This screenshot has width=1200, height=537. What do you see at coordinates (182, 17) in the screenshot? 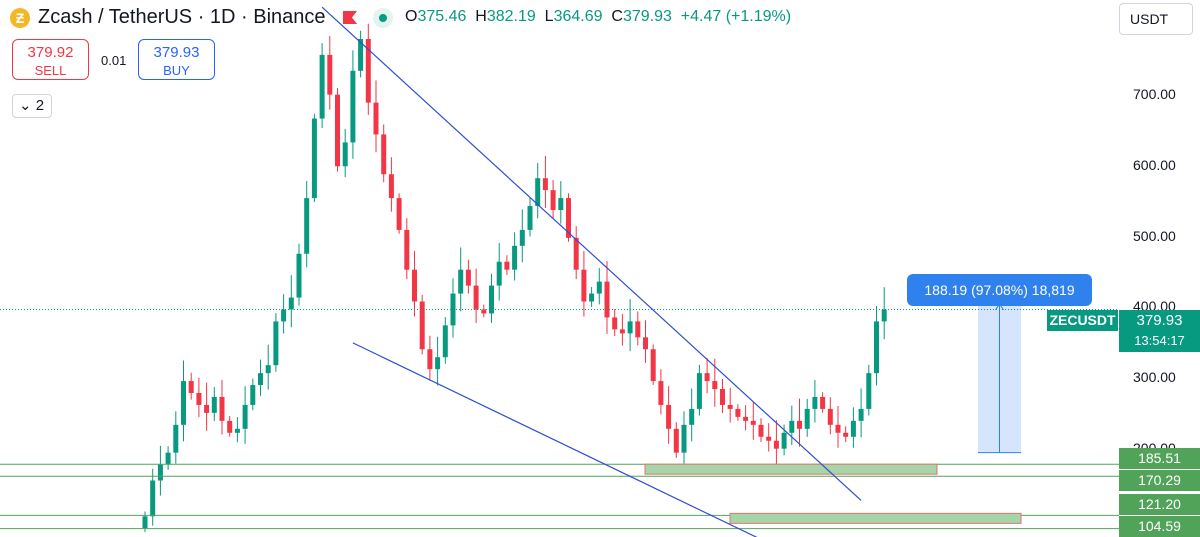
I see `chart-title: Zcash / TetherUS · 1D · Binance` at bounding box center [182, 17].